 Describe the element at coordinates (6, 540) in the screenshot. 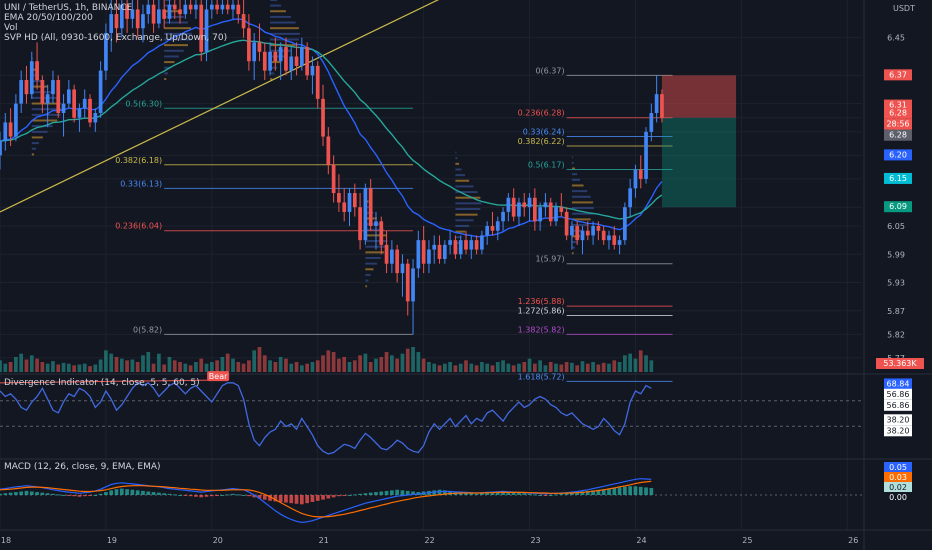

I see `time-tick-label: 18` at that location.